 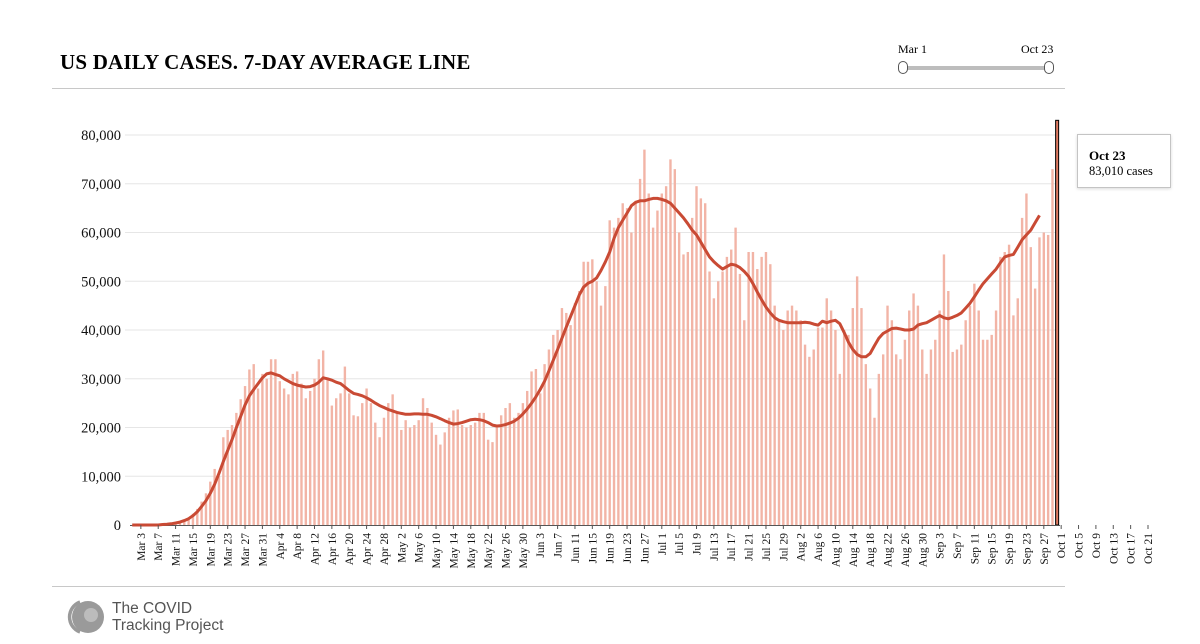 I want to click on x-tick-label: Oct 17, so click(x=1132, y=548).